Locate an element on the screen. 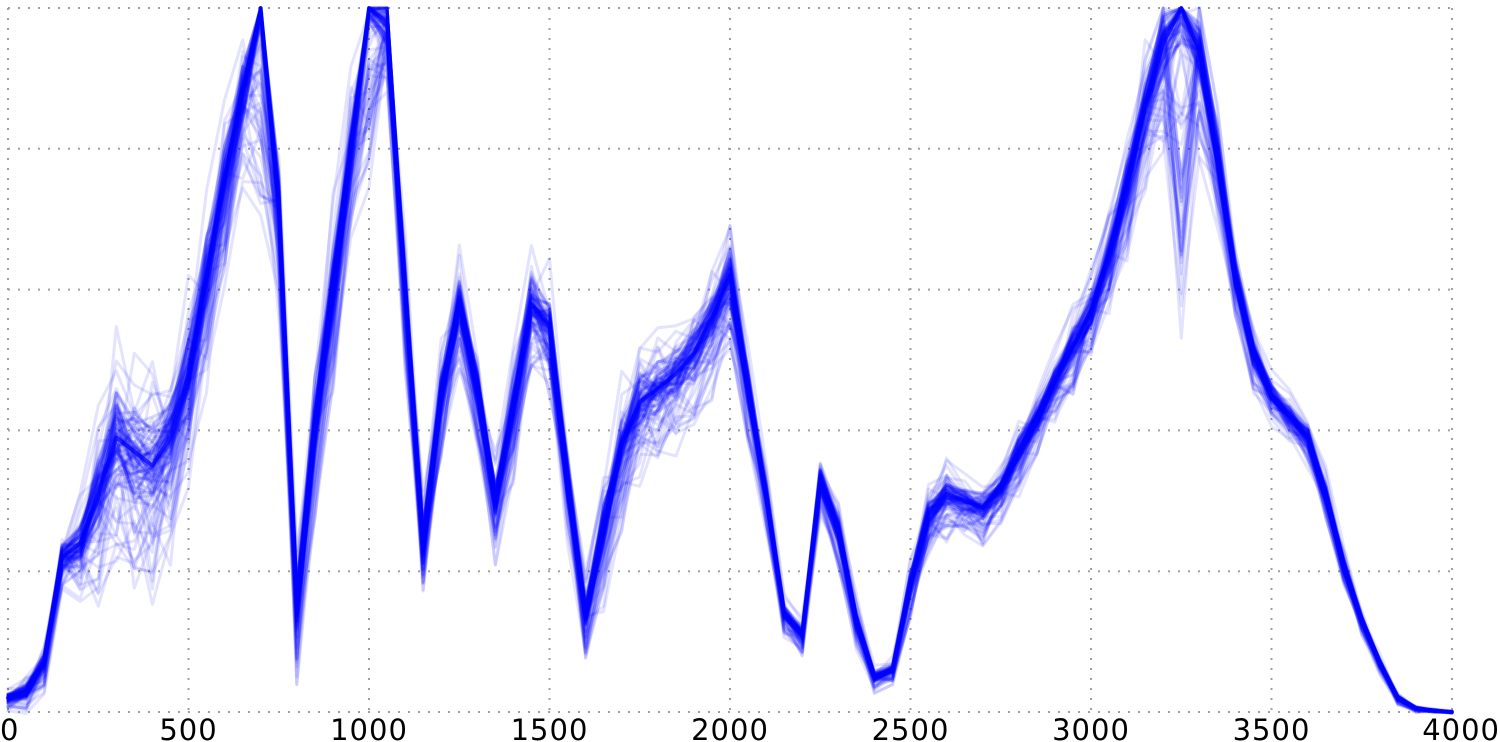  x-tick-label: 3000 is located at coordinates (1091, 727).